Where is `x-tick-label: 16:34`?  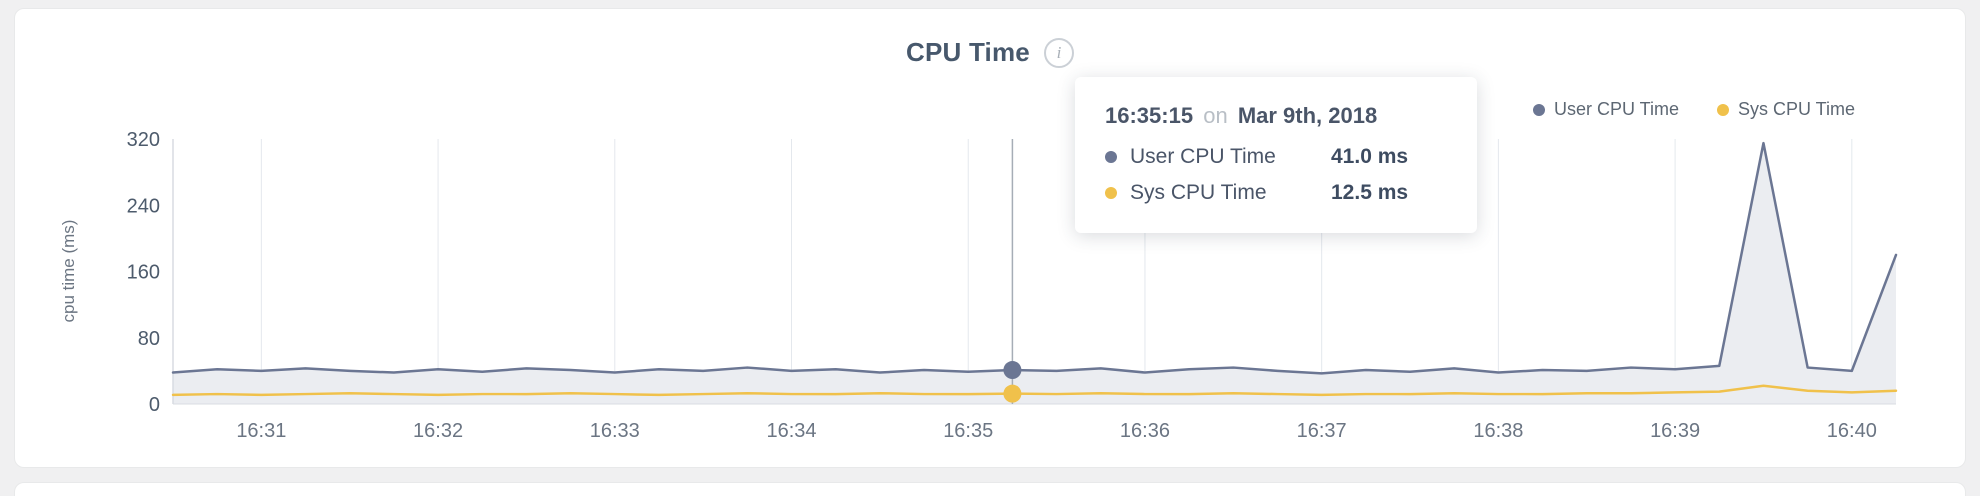
x-tick-label: 16:34 is located at coordinates (791, 431).